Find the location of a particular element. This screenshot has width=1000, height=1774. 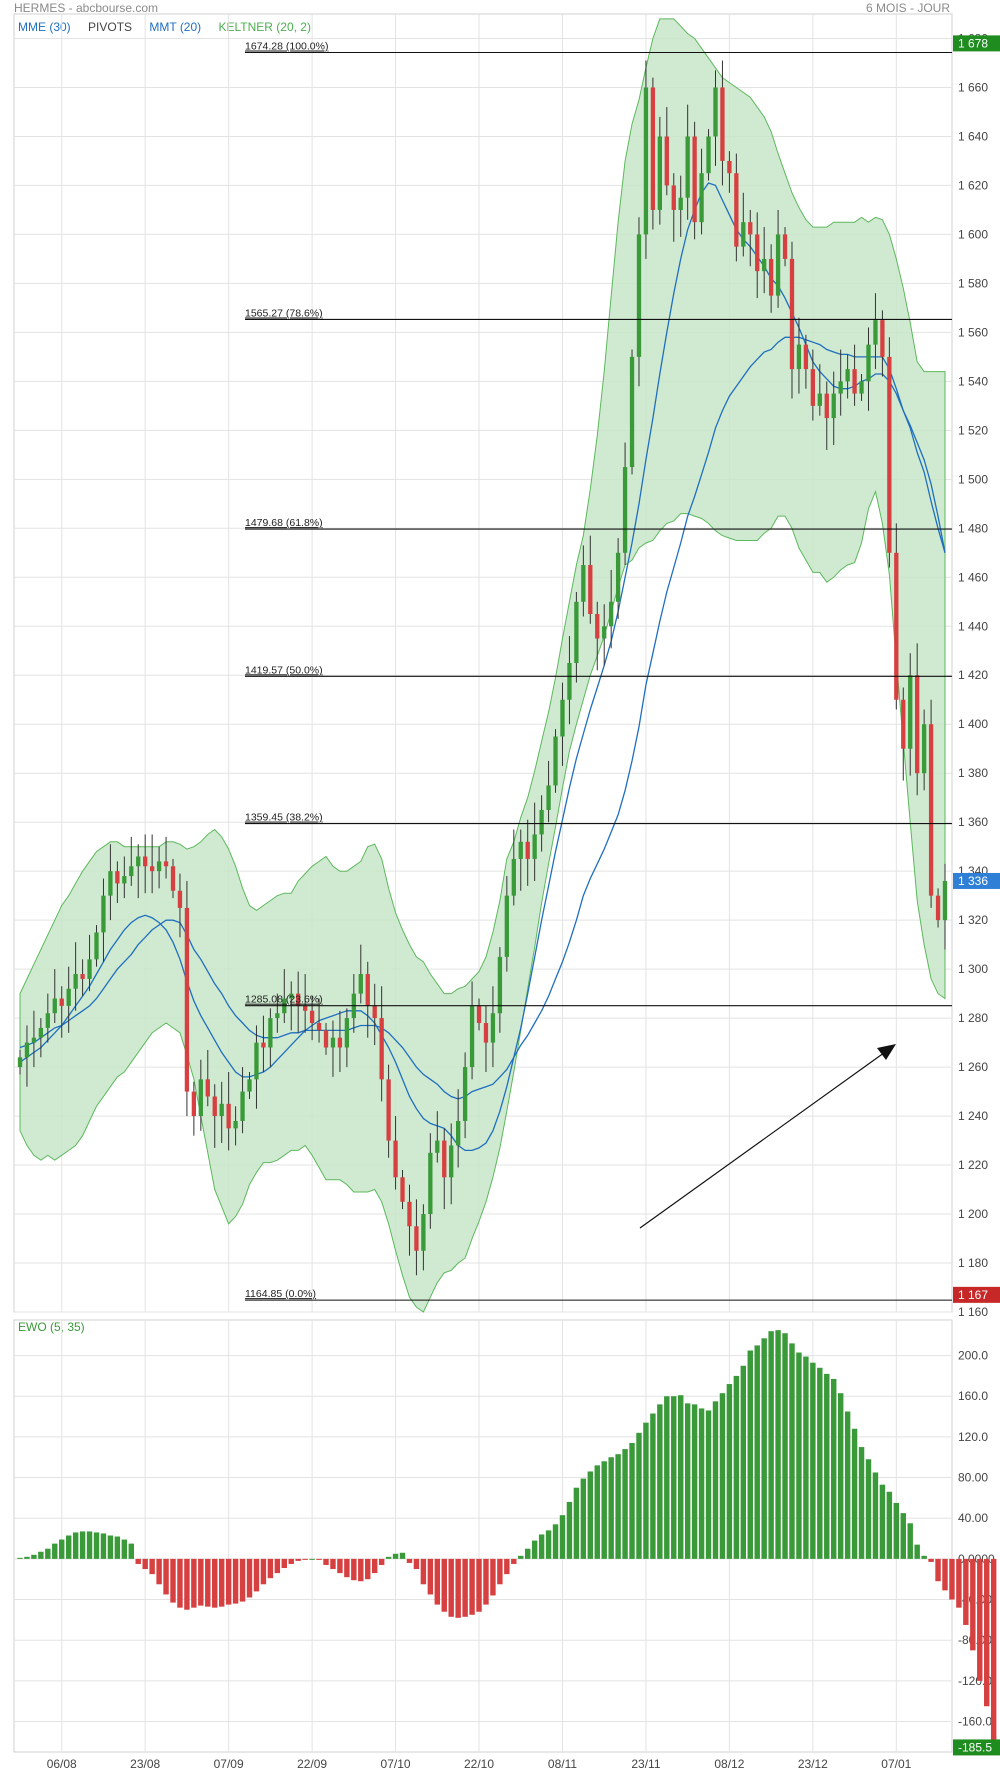

period-label: 6 MOIS - JOUR is located at coordinates (907, 8).